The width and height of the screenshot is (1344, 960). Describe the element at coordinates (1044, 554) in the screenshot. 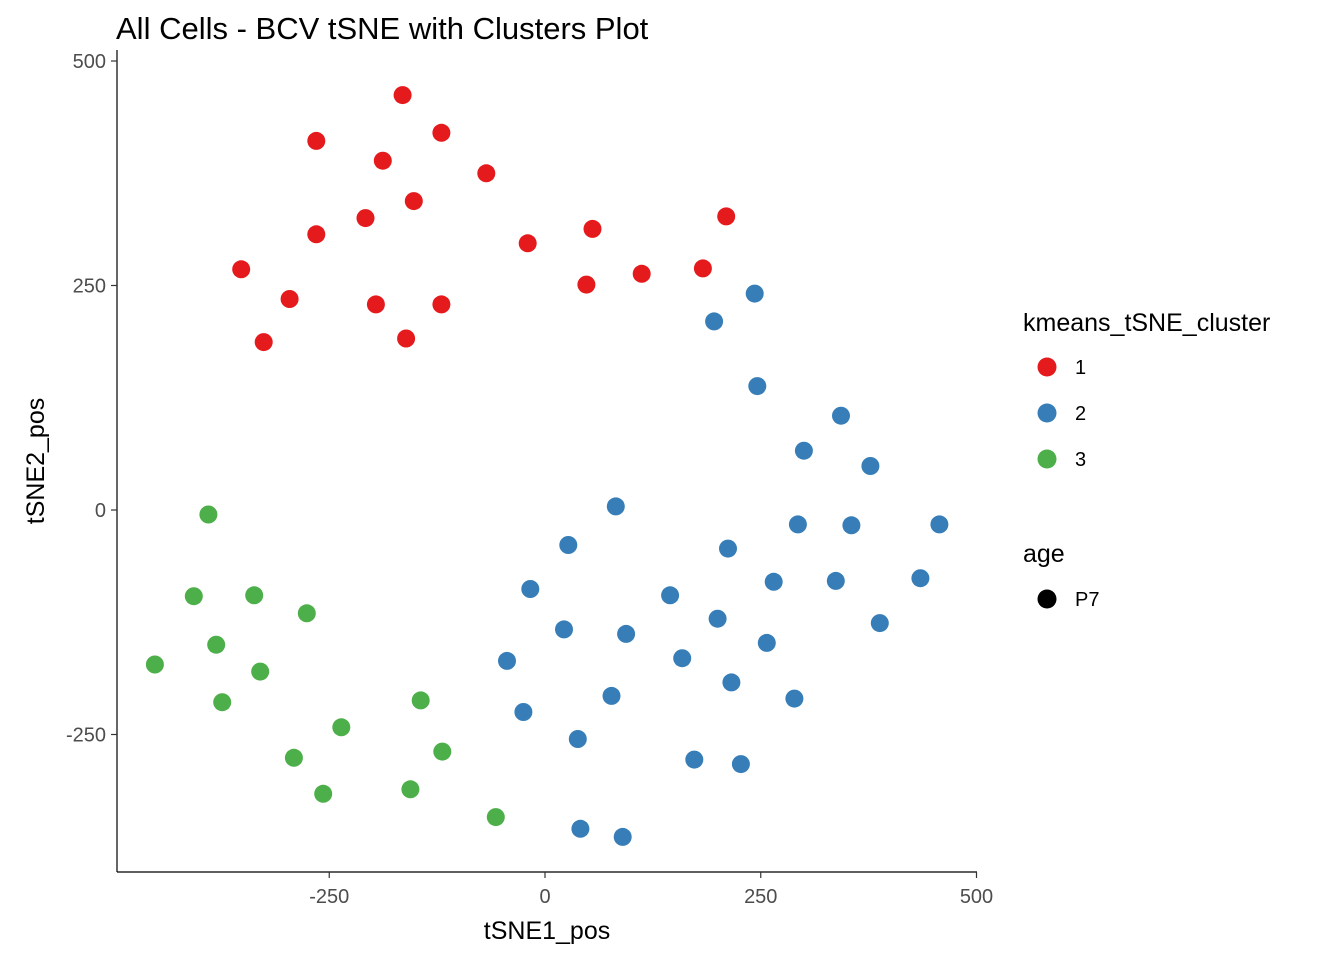

I see `legend-shape-title: age` at that location.